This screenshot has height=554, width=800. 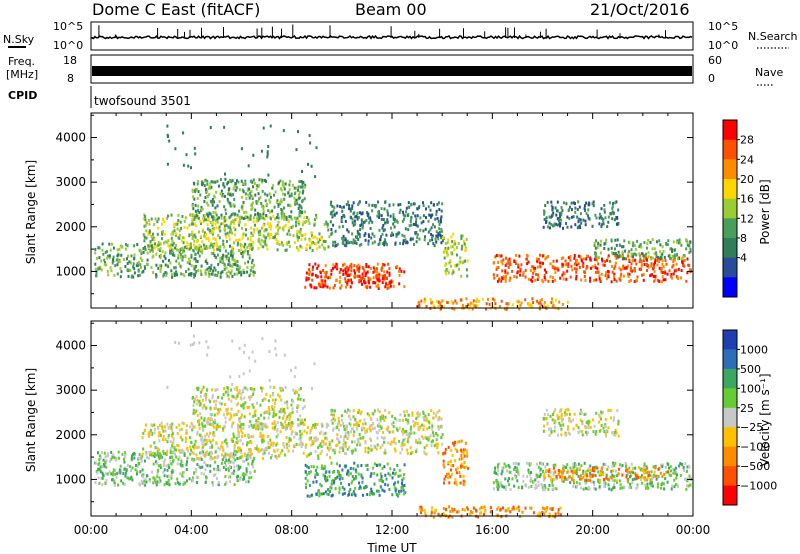 What do you see at coordinates (21, 61) in the screenshot?
I see `freq-label: Freq.` at bounding box center [21, 61].